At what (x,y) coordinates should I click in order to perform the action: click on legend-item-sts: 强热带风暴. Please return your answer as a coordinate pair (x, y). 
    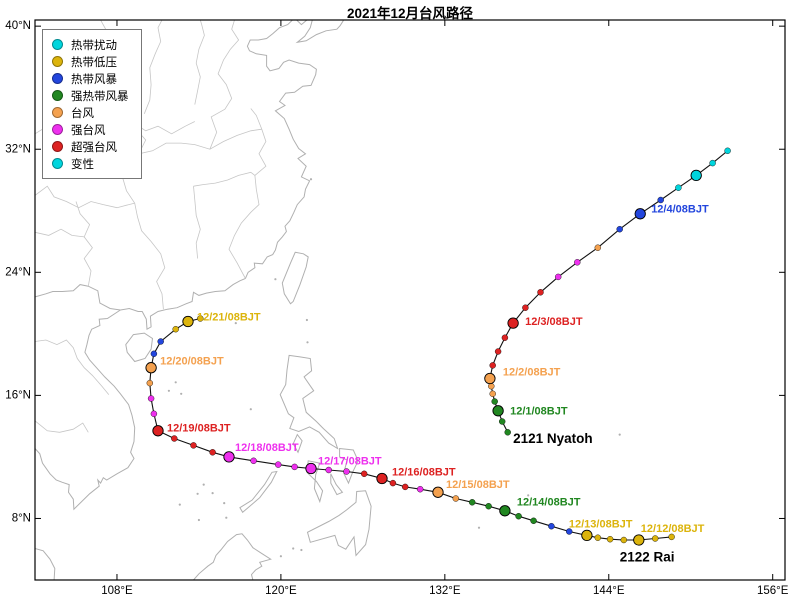
    Looking at the image, I should click on (90, 95).